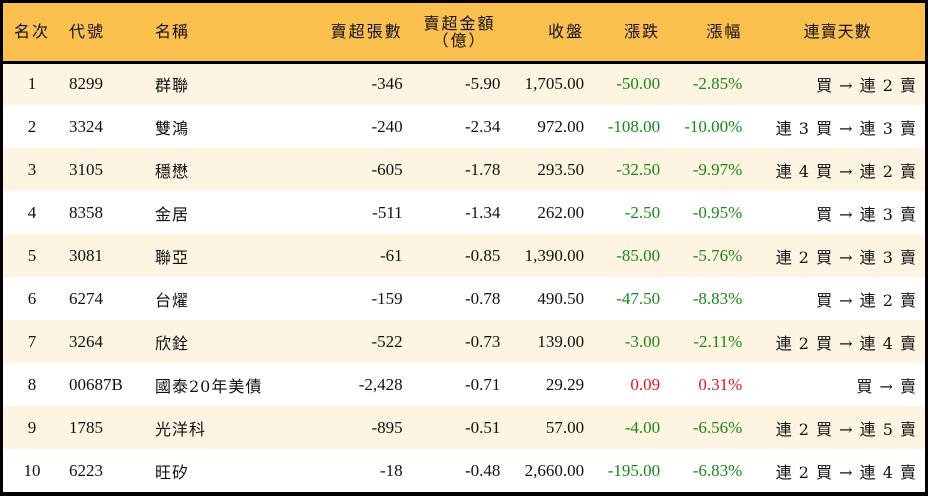 The height and width of the screenshot is (496, 928). I want to click on rank-cell: 10, so click(32, 470).